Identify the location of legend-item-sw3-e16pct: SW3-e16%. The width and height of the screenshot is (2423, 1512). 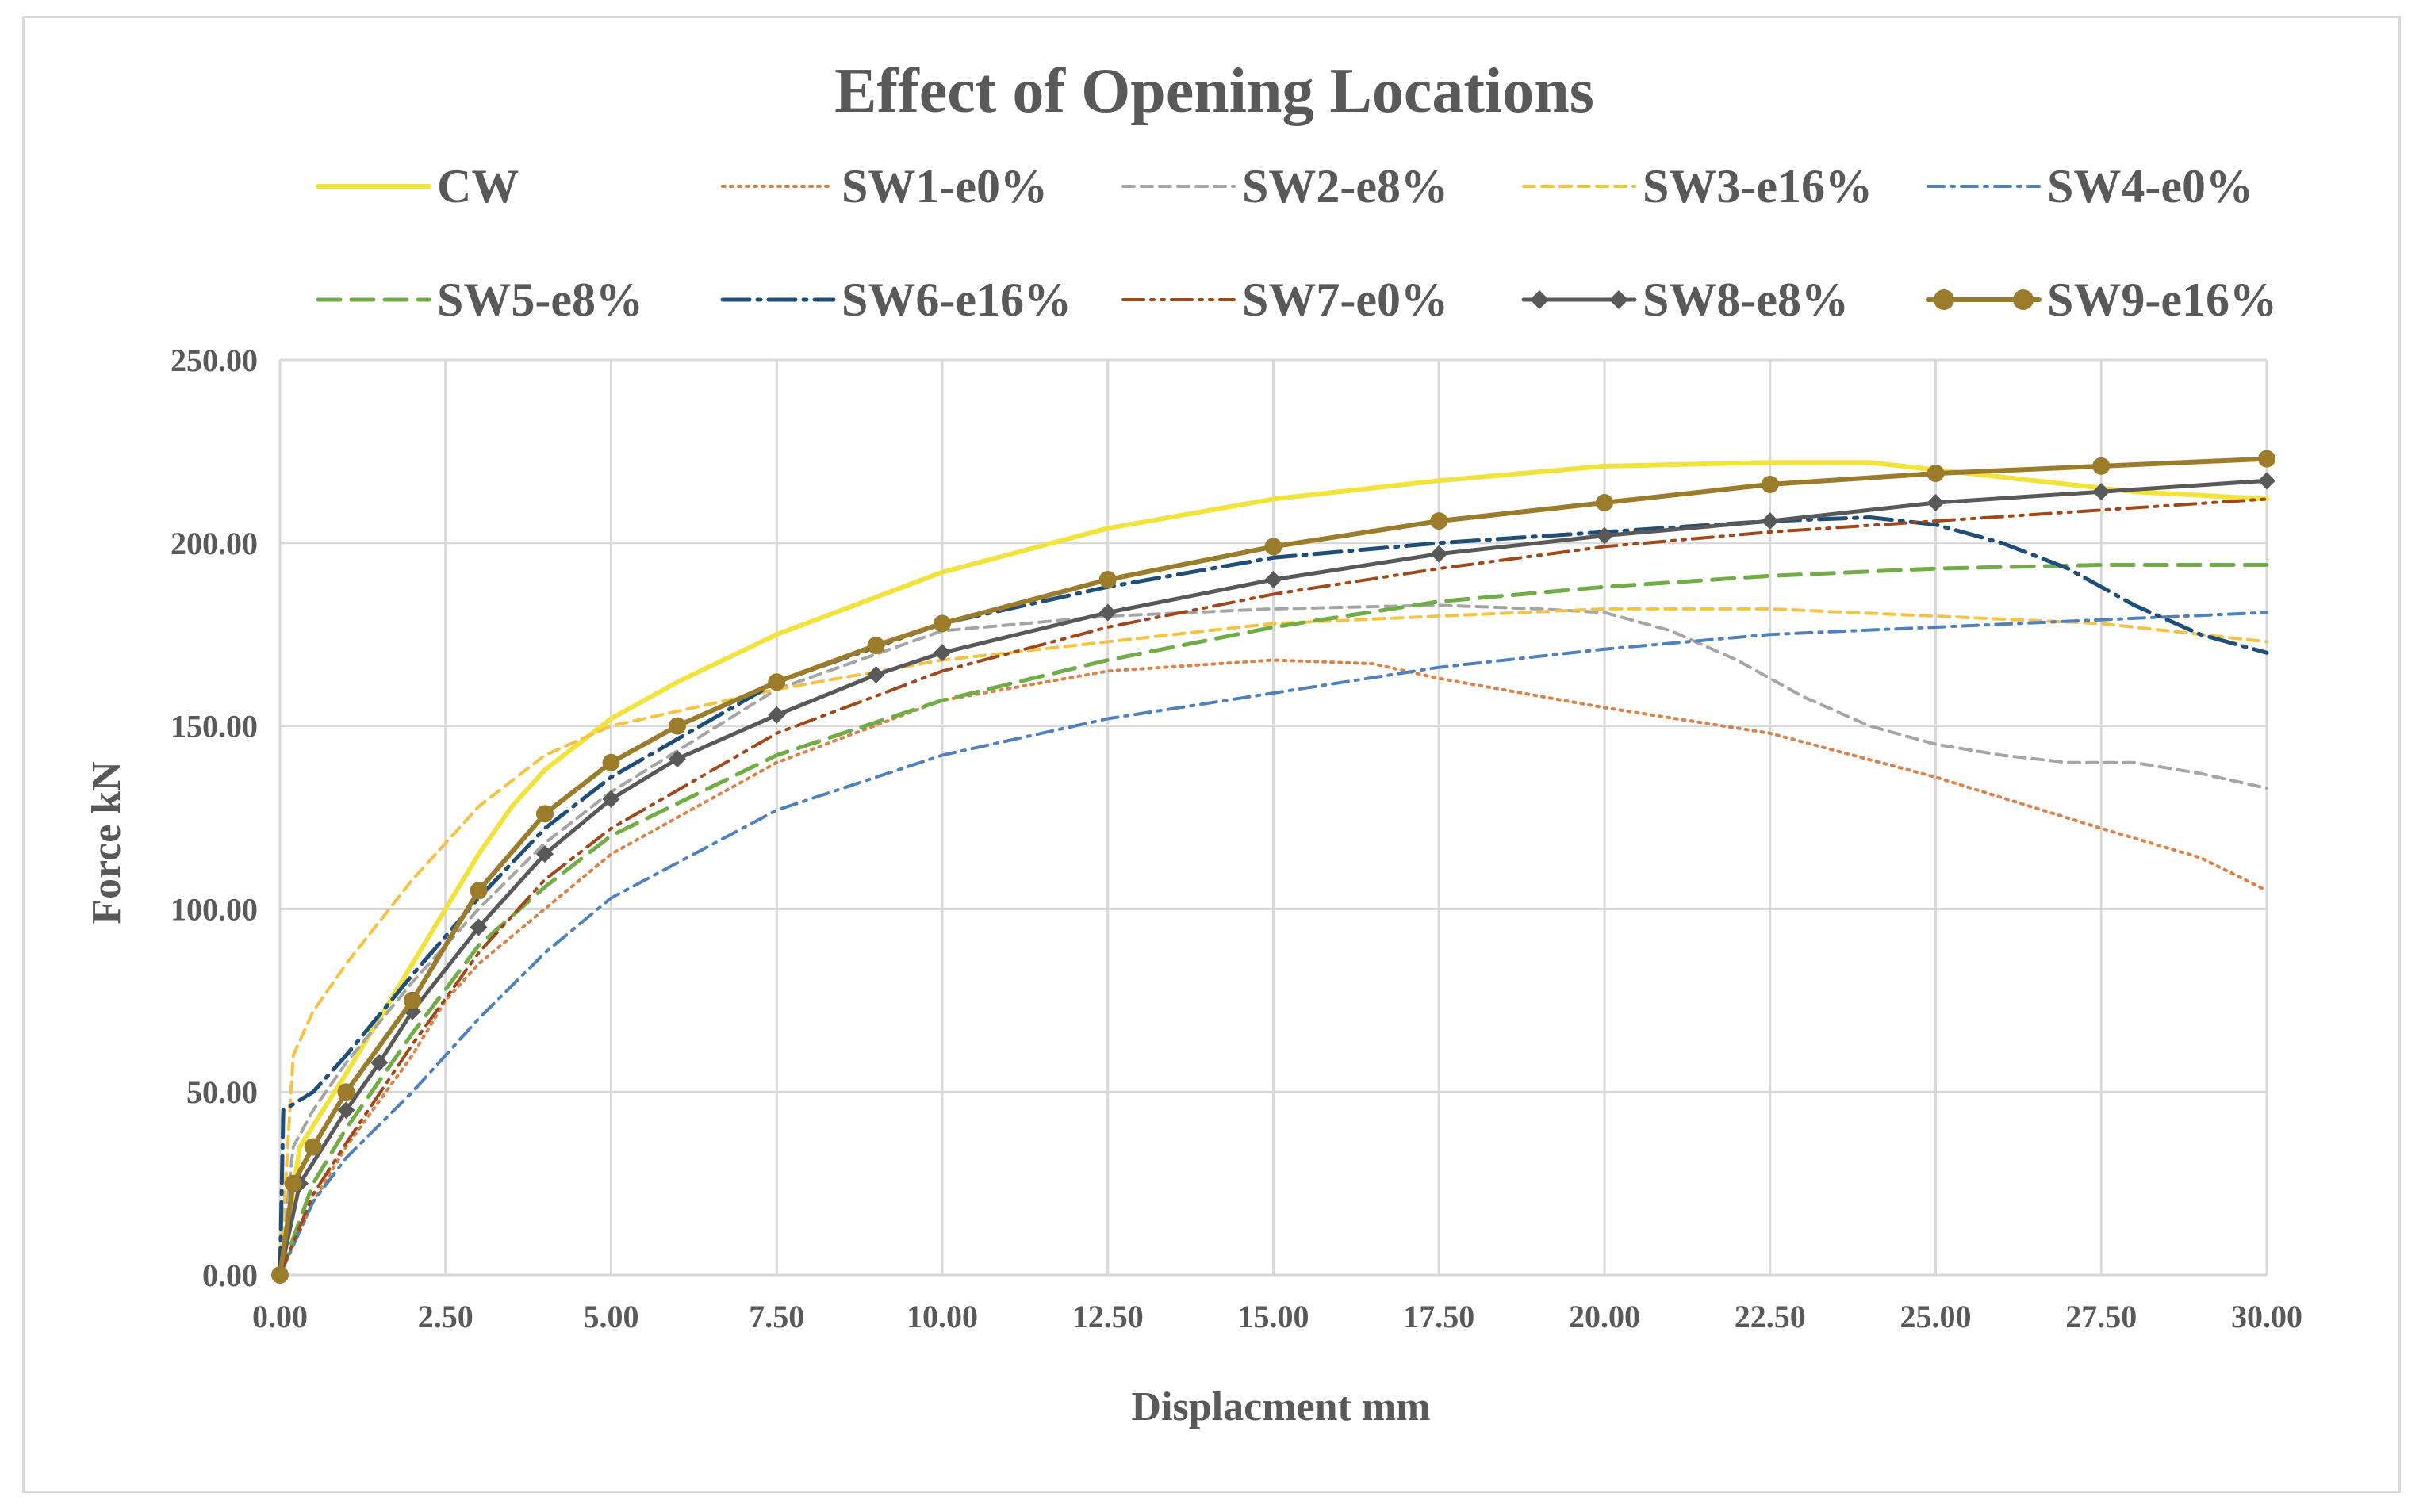
(1697, 186).